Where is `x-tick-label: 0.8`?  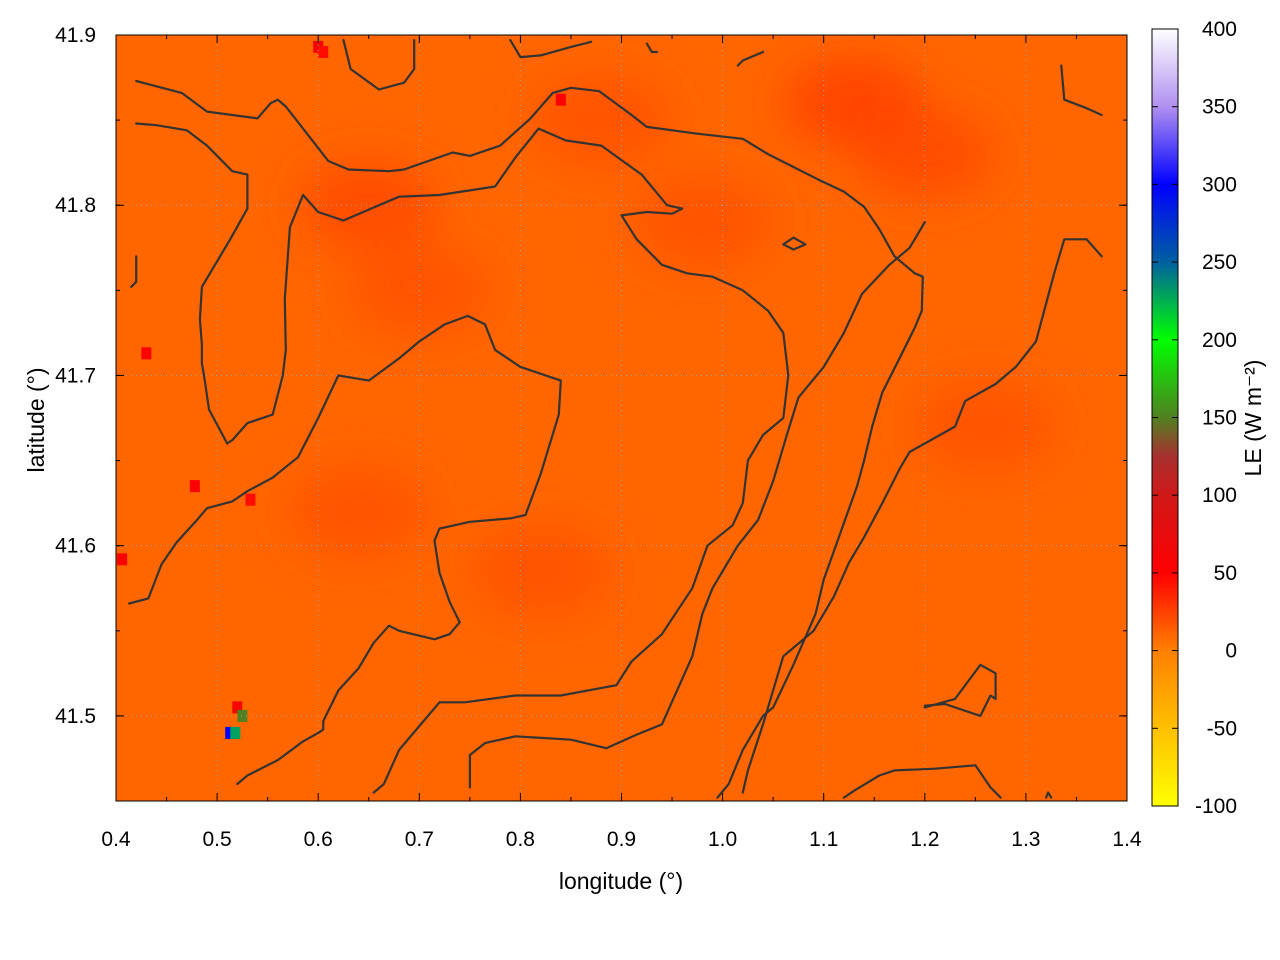 x-tick-label: 0.8 is located at coordinates (520, 839).